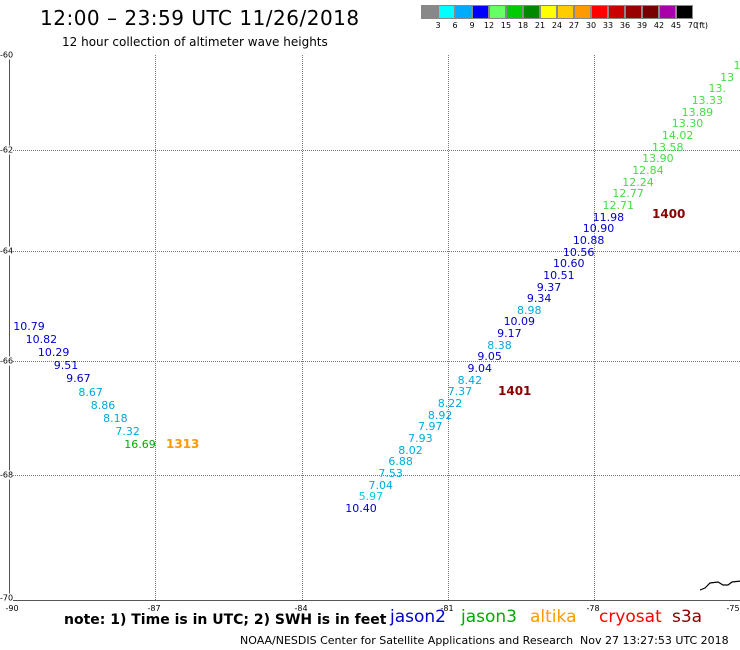  What do you see at coordinates (588, 240) in the screenshot?
I see `wave-height-value: 10.88` at bounding box center [588, 240].